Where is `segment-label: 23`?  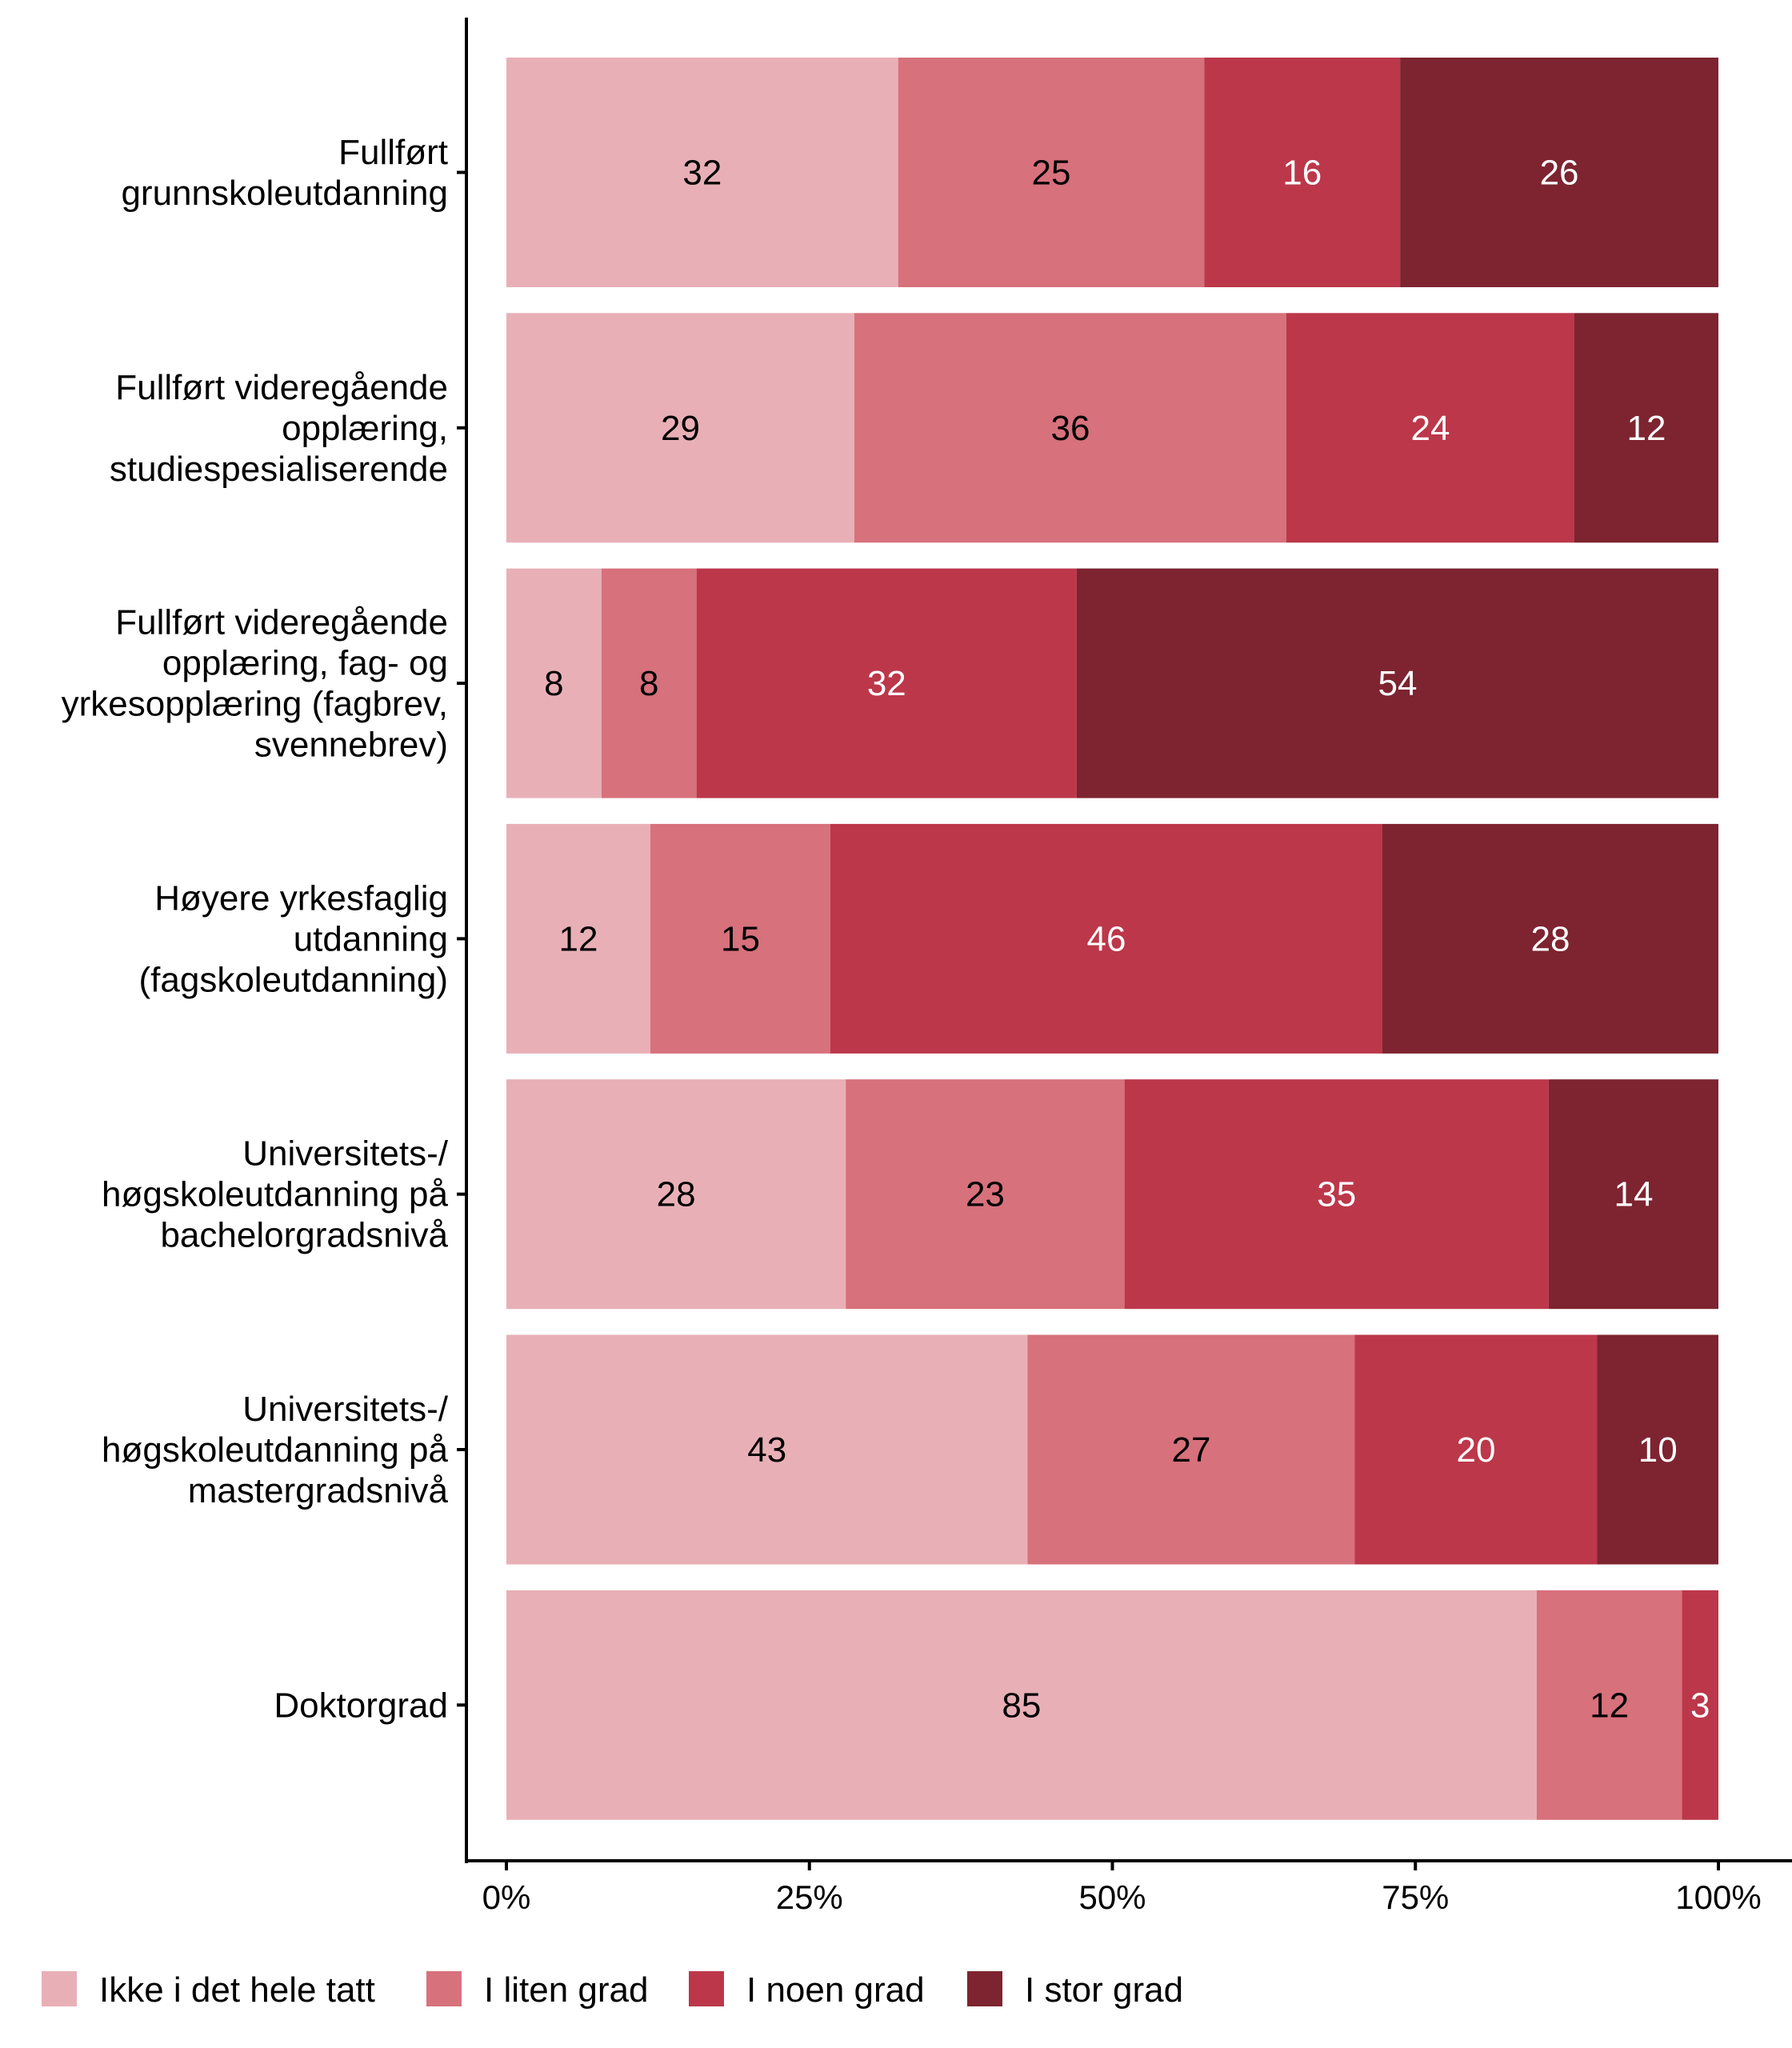 segment-label: 23 is located at coordinates (985, 1194).